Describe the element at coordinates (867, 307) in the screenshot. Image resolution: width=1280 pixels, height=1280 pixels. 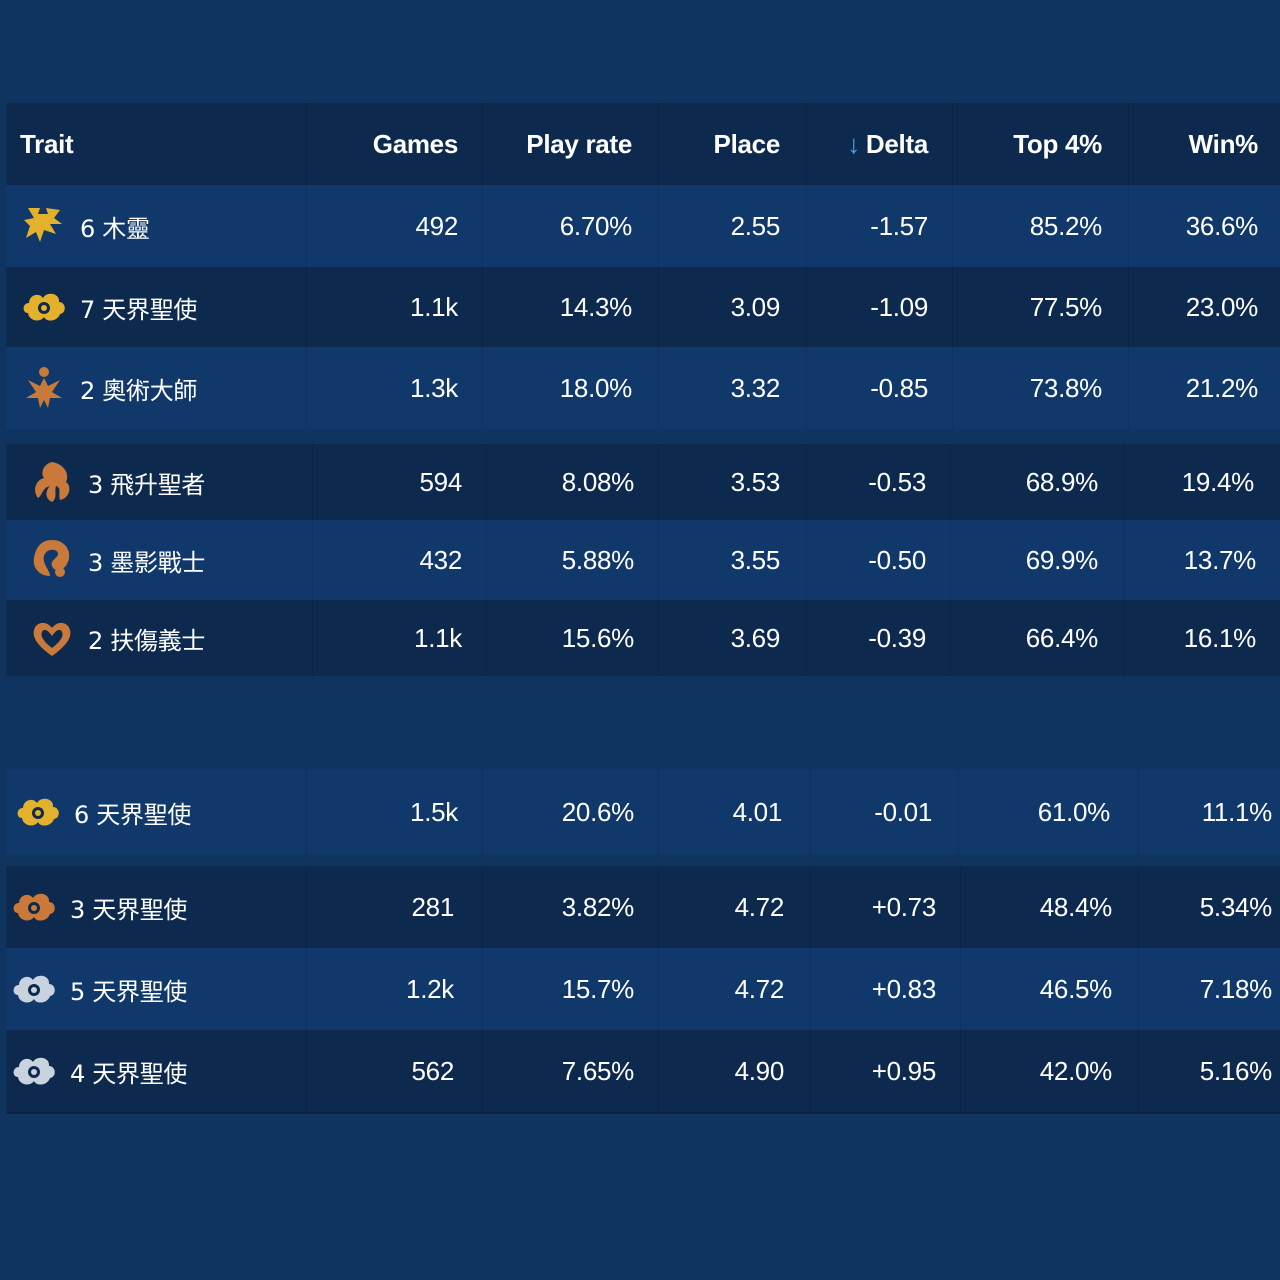
I see `delta-cell: -1.09` at that location.